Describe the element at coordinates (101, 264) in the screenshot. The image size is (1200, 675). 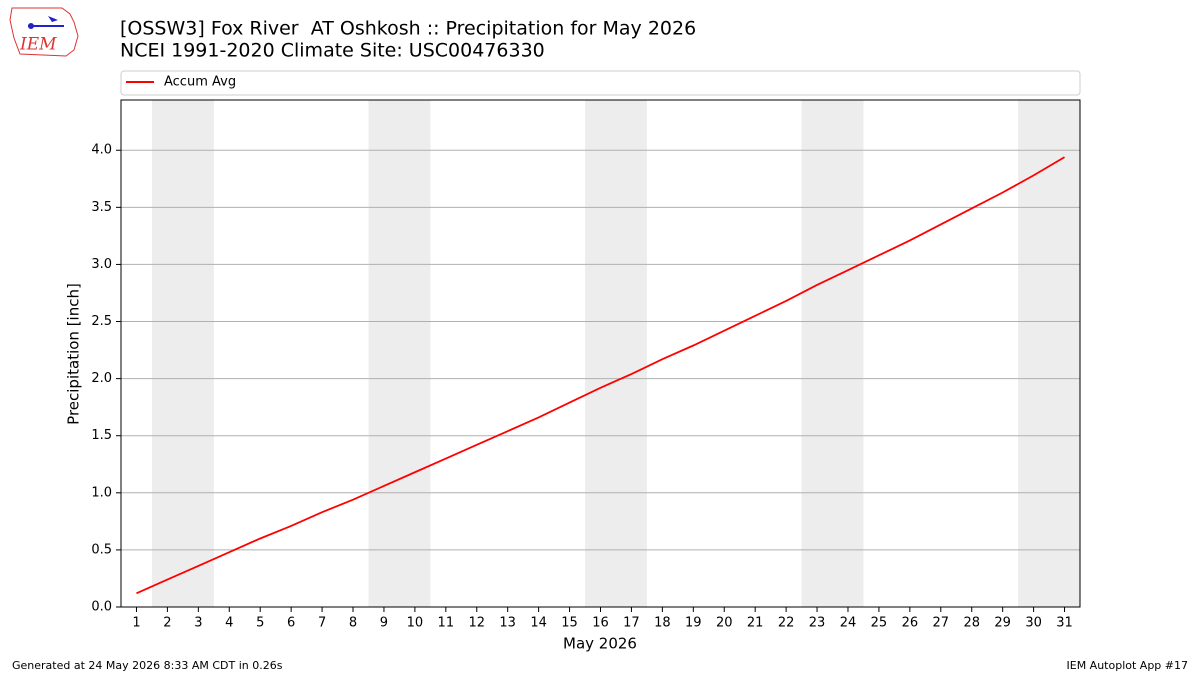
I see `y-tick-label: 3.0` at that location.